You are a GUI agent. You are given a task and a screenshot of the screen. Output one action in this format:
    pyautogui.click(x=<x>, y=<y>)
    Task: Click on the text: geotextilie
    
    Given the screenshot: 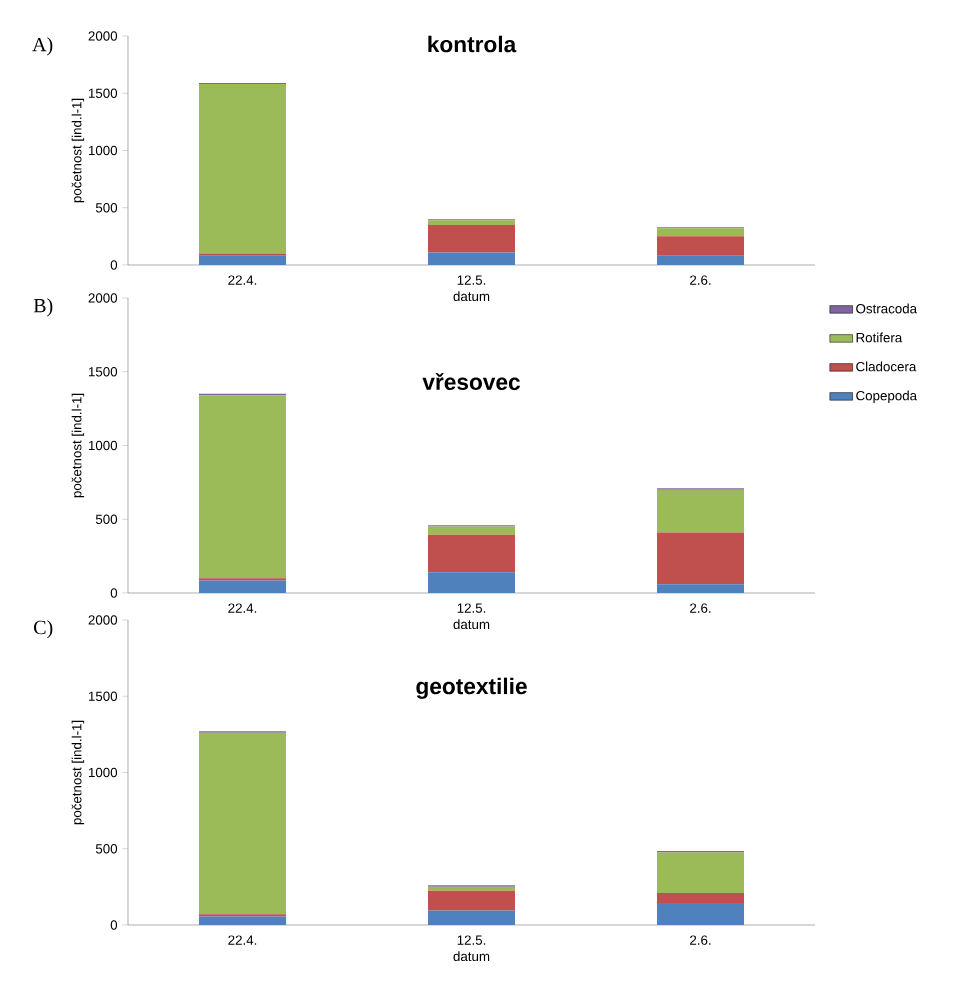 What is the action you would take?
    pyautogui.click(x=471, y=688)
    